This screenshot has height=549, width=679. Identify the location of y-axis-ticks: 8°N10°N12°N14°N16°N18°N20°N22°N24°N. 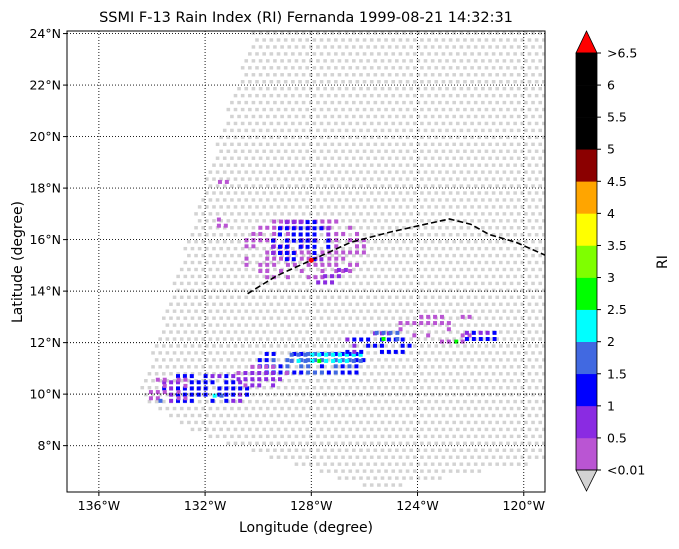
(48, 239).